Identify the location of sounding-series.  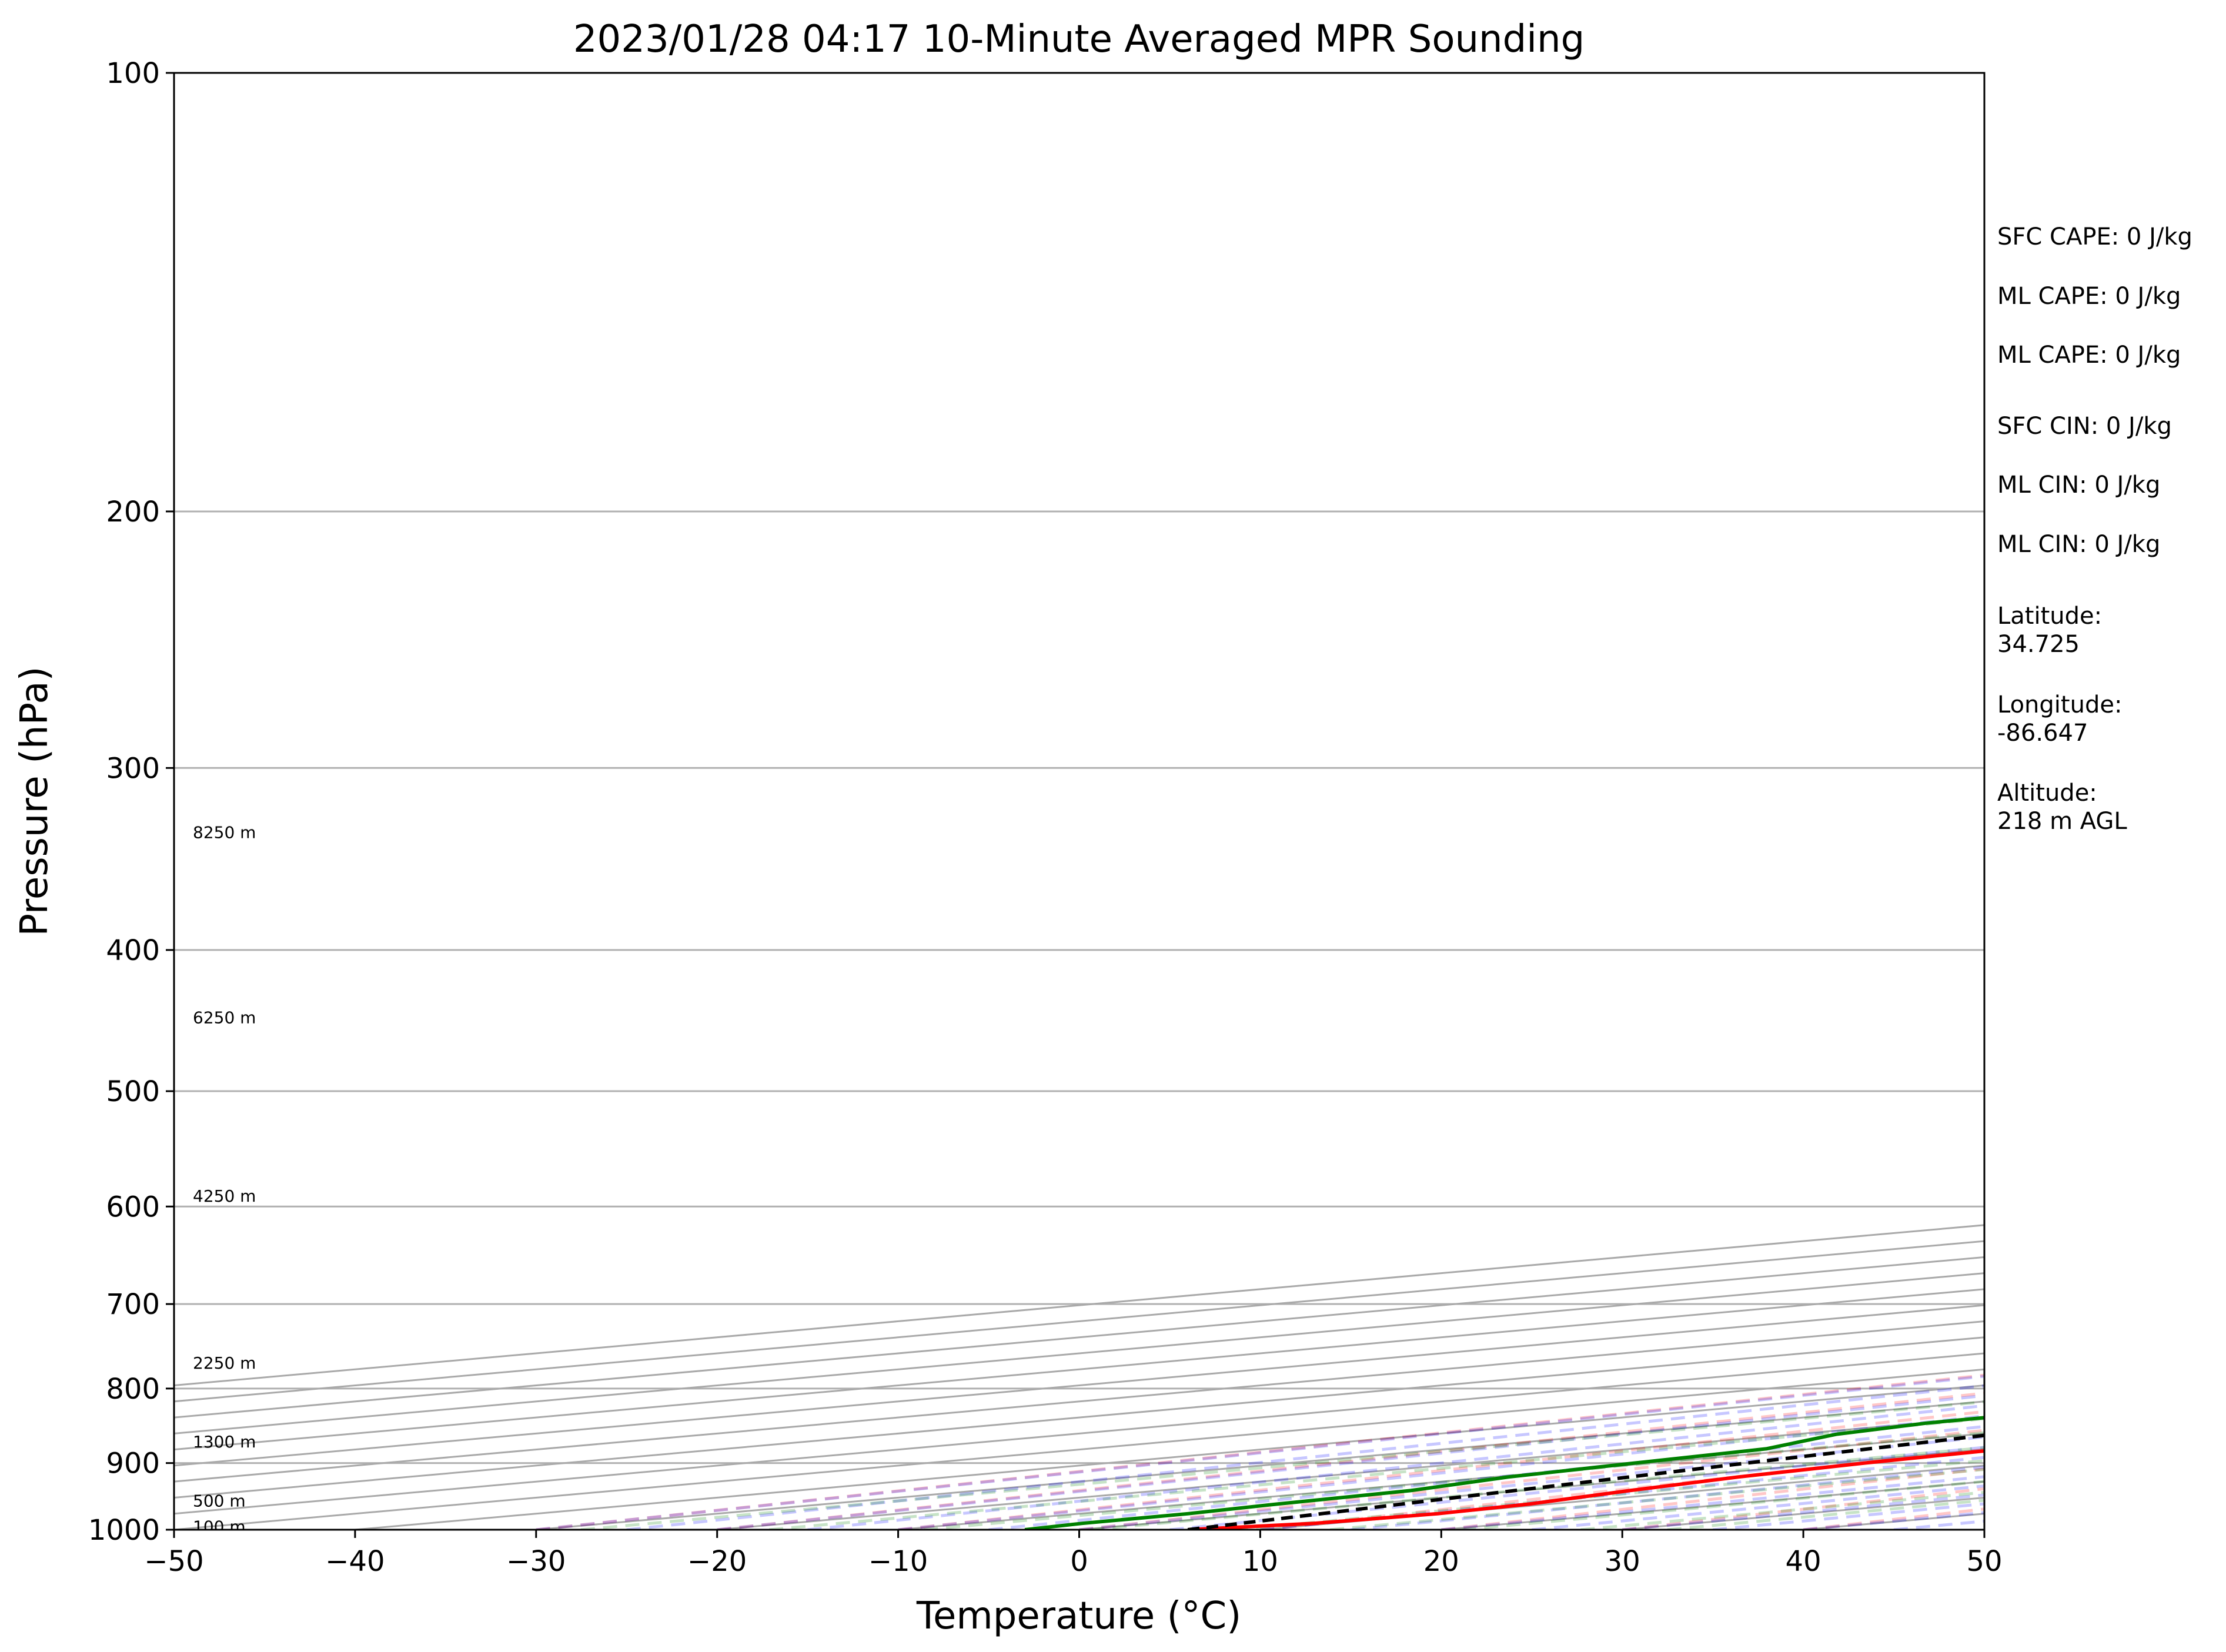
(1504, 1473).